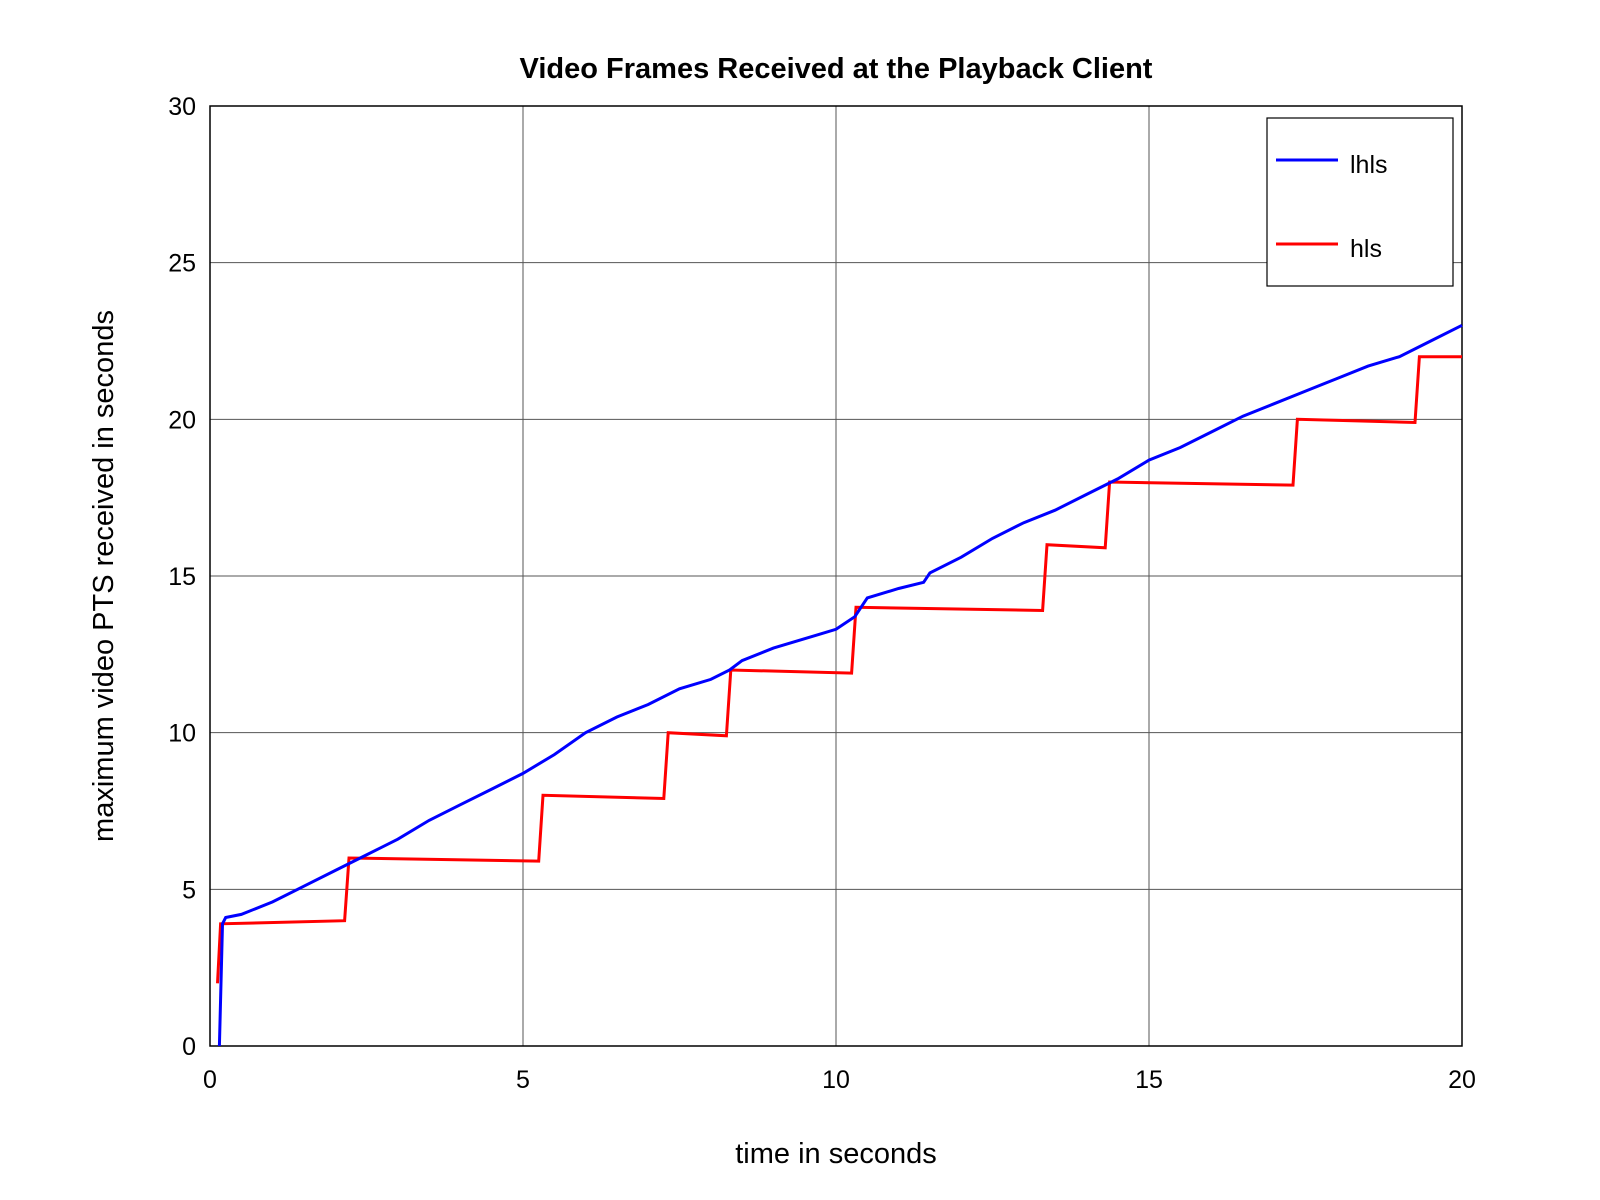  Describe the element at coordinates (104, 576) in the screenshot. I see `y-axis-label: maximum video PTS received in seconds` at that location.